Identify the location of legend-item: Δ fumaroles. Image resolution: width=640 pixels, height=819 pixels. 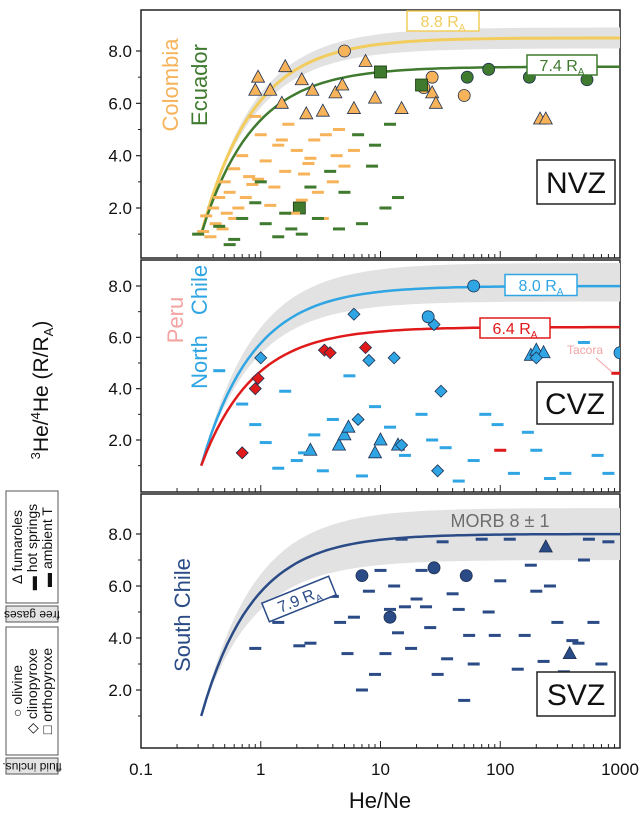
(17, 547).